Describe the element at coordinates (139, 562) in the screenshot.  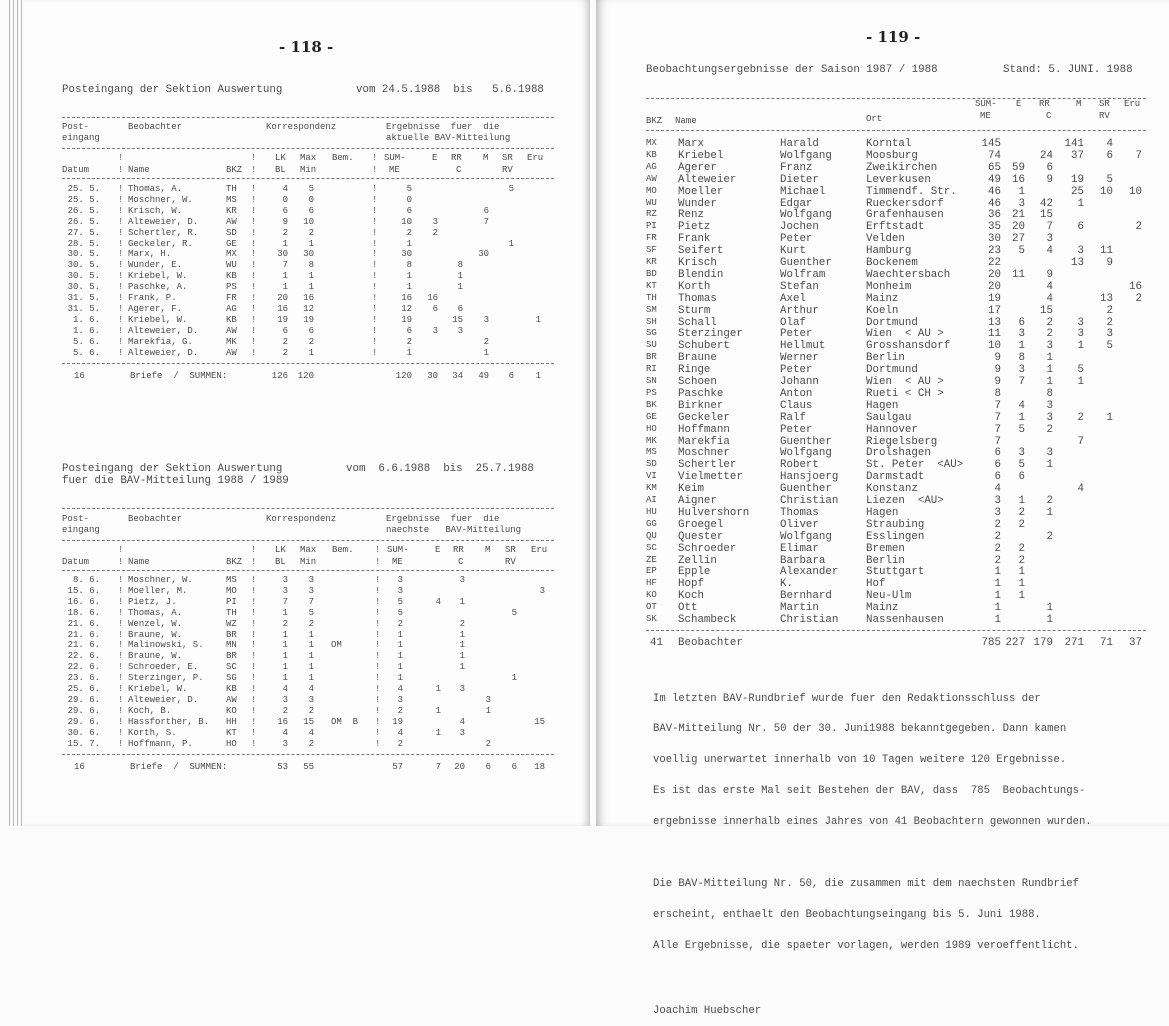
I see `header-name: Name` at that location.